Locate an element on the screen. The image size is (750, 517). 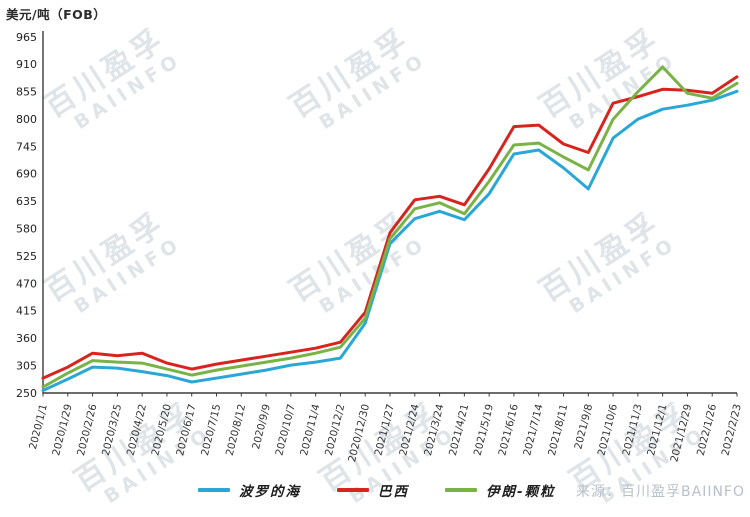
x-axis-tick-label: 2020/9/9 is located at coordinates (261, 427).